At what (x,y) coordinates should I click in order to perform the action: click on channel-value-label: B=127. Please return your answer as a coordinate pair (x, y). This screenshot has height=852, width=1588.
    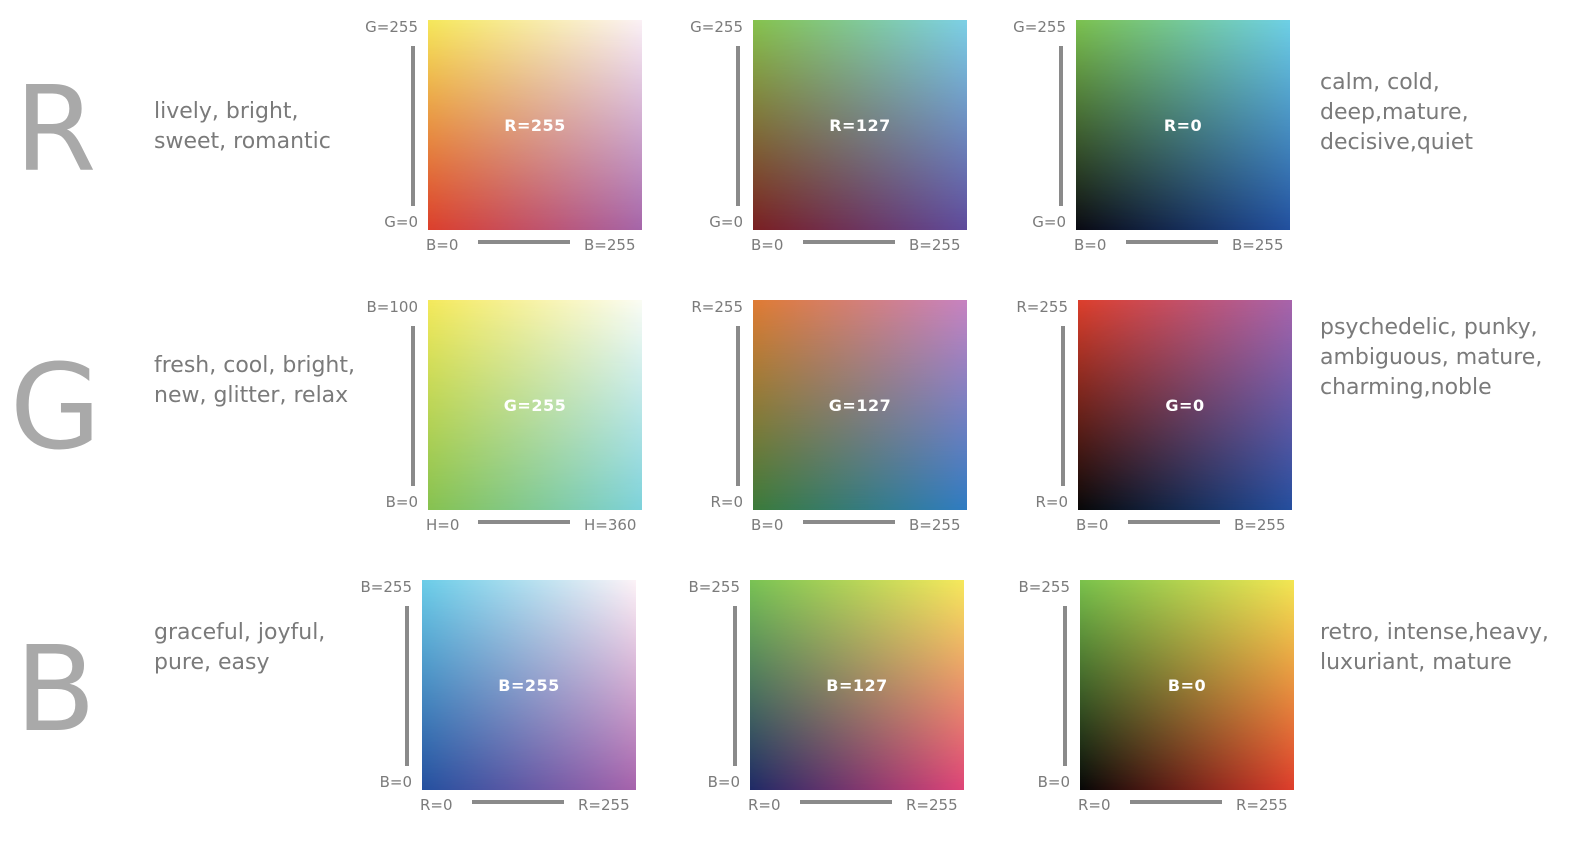
    Looking at the image, I should click on (857, 685).